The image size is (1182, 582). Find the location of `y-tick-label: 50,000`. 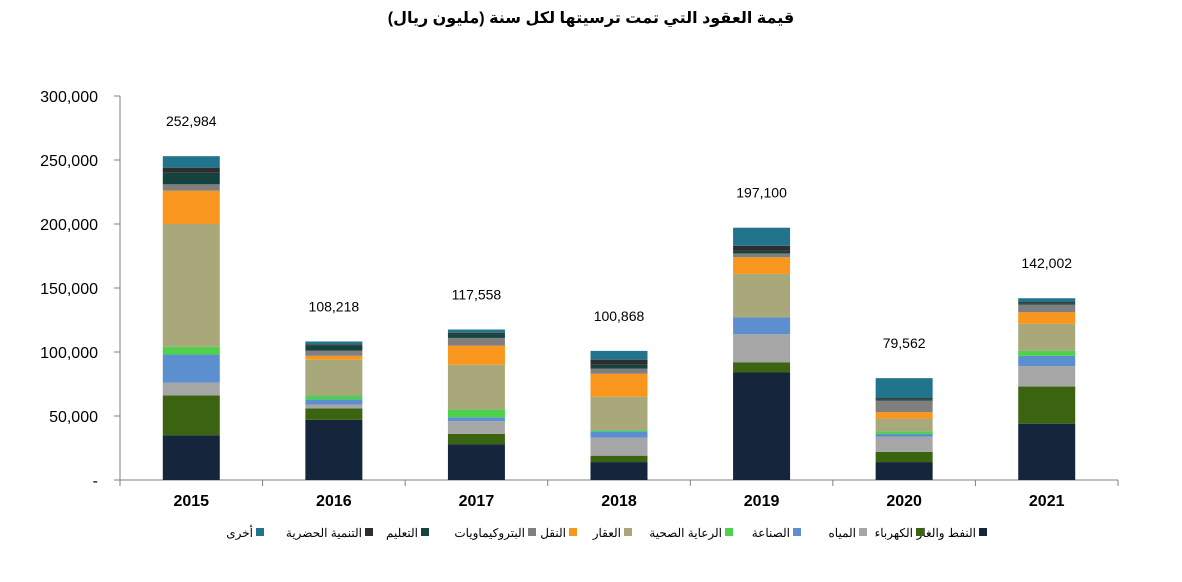

y-tick-label: 50,000 is located at coordinates (73, 417).